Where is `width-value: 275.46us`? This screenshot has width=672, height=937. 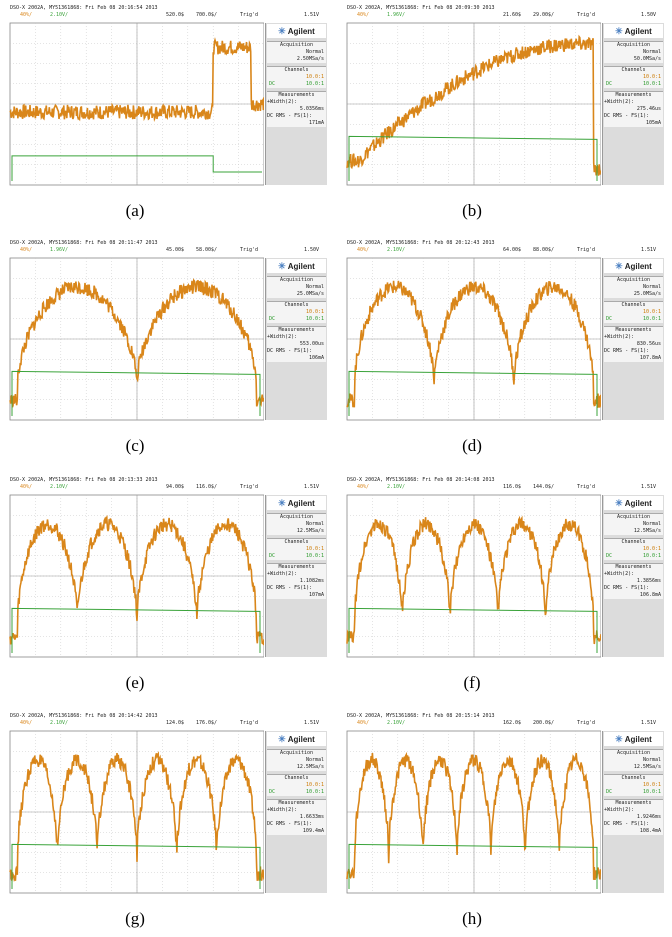 width-value: 275.46us is located at coordinates (648, 109).